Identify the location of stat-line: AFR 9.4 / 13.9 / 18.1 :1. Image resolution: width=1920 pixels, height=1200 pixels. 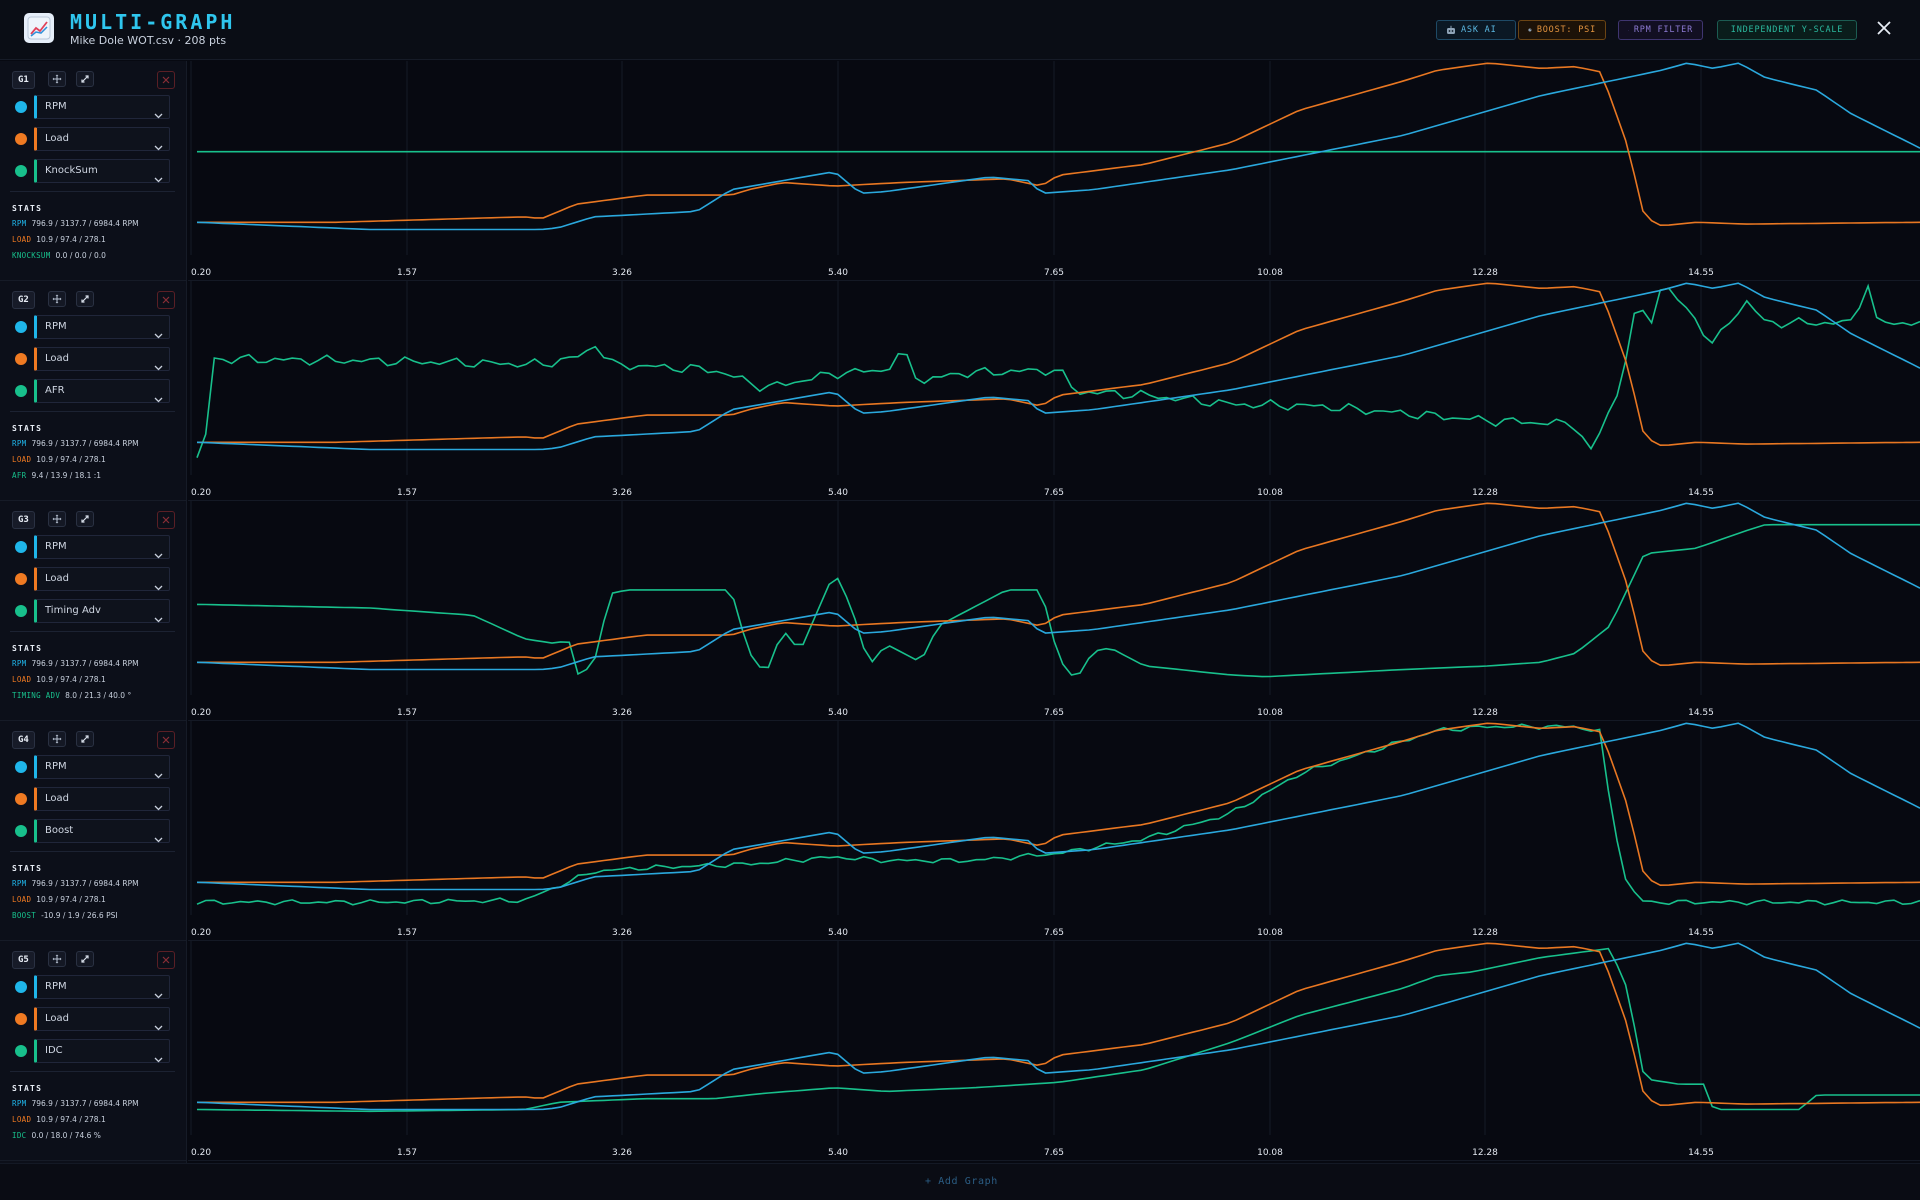
(56, 475).